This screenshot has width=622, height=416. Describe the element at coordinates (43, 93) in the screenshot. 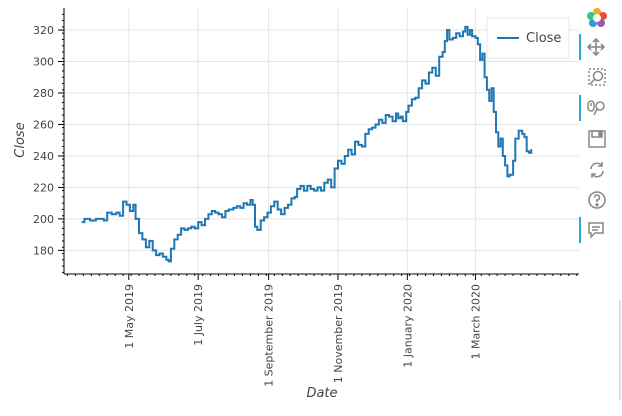

I see `y-tick-label: 280` at that location.